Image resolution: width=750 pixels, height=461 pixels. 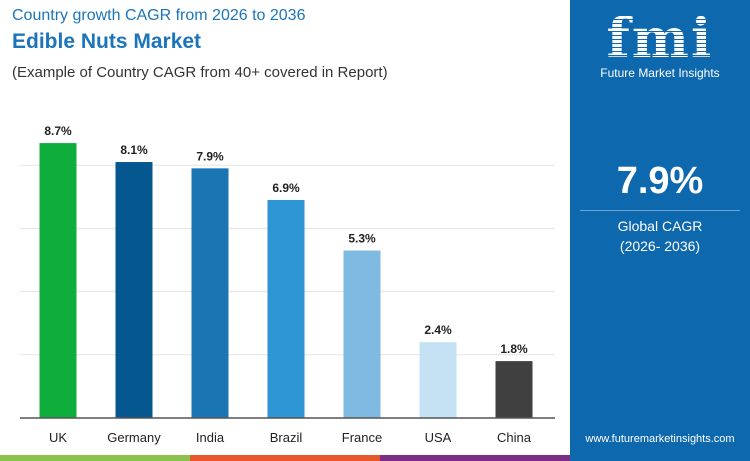 What do you see at coordinates (286, 437) in the screenshot?
I see `x-tick-label: Brazil` at bounding box center [286, 437].